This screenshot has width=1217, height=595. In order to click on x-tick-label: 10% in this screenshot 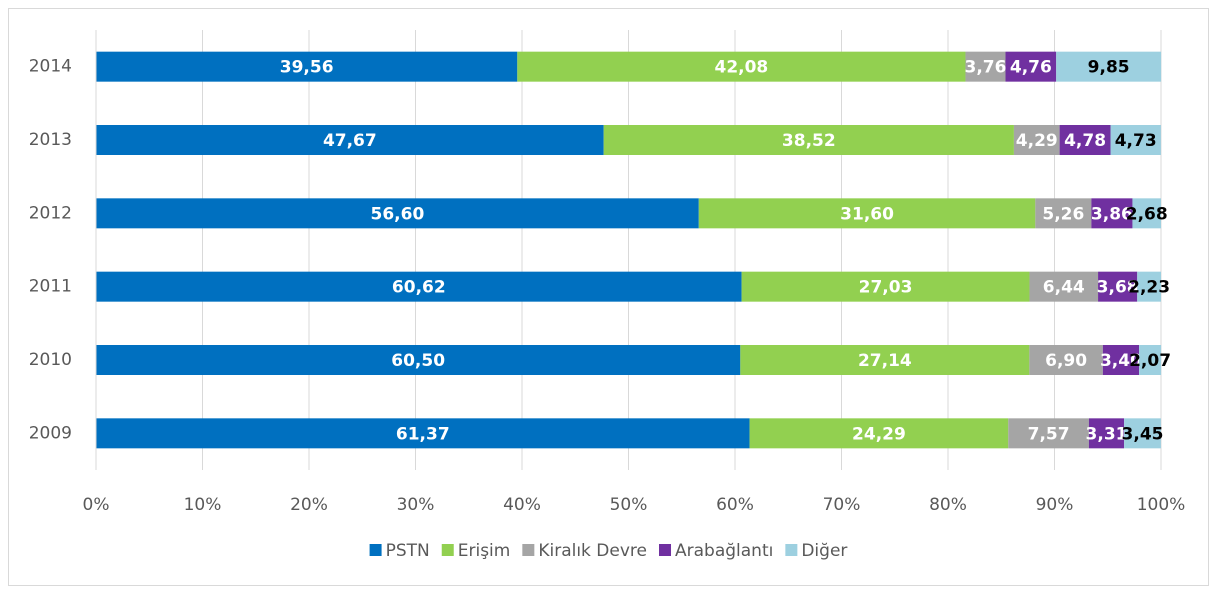, I will do `click(203, 505)`.